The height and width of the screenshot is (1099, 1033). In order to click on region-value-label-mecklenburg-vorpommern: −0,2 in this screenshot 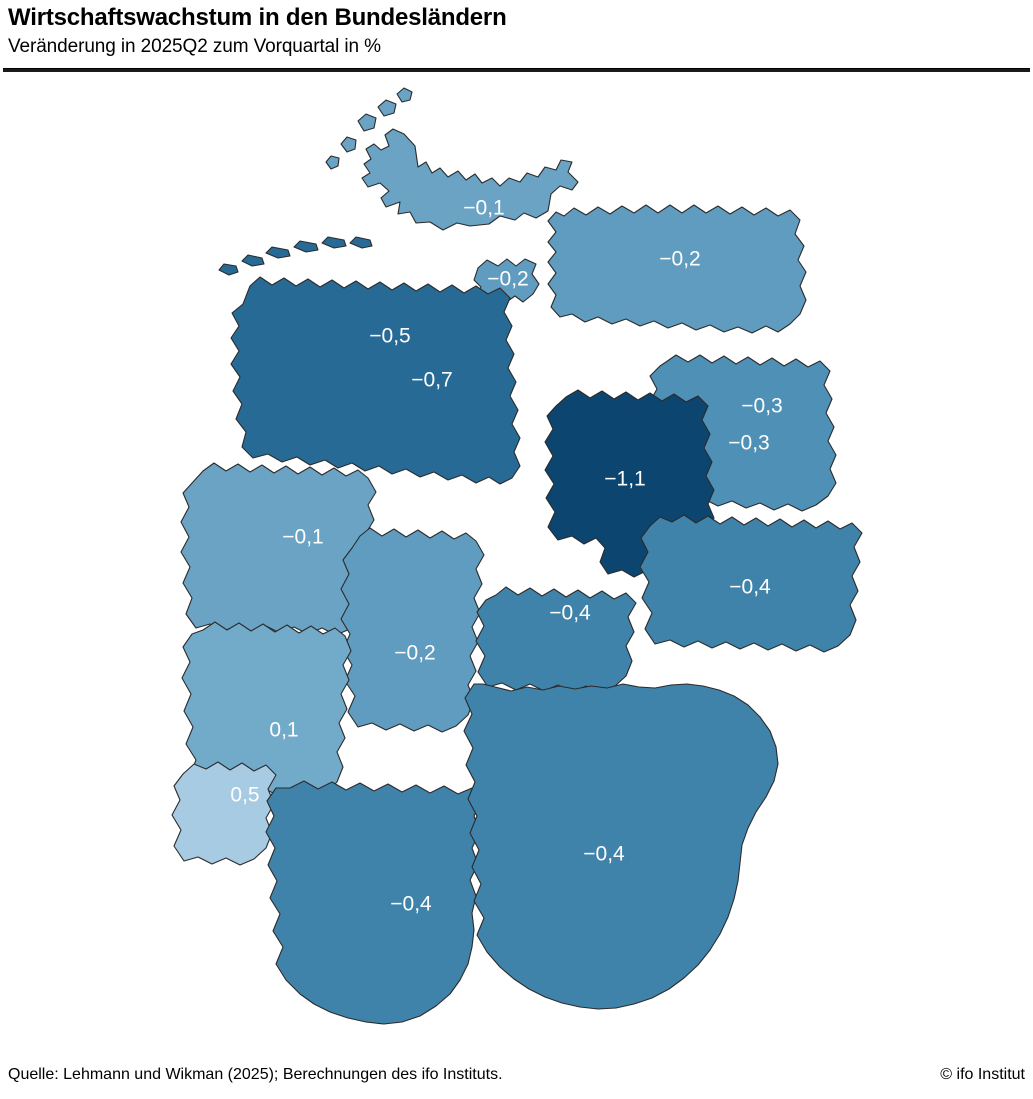, I will do `click(679, 259)`.